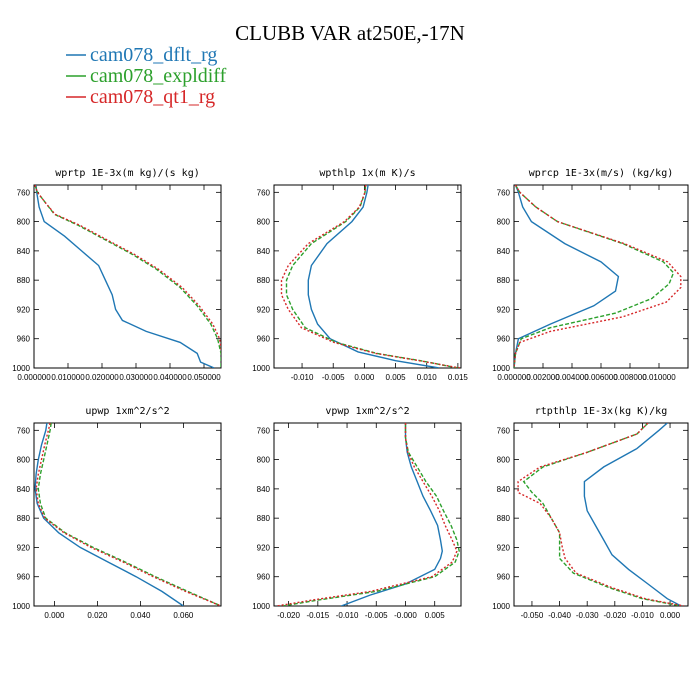  I want to click on x-tick-label: -0.030, so click(587, 615).